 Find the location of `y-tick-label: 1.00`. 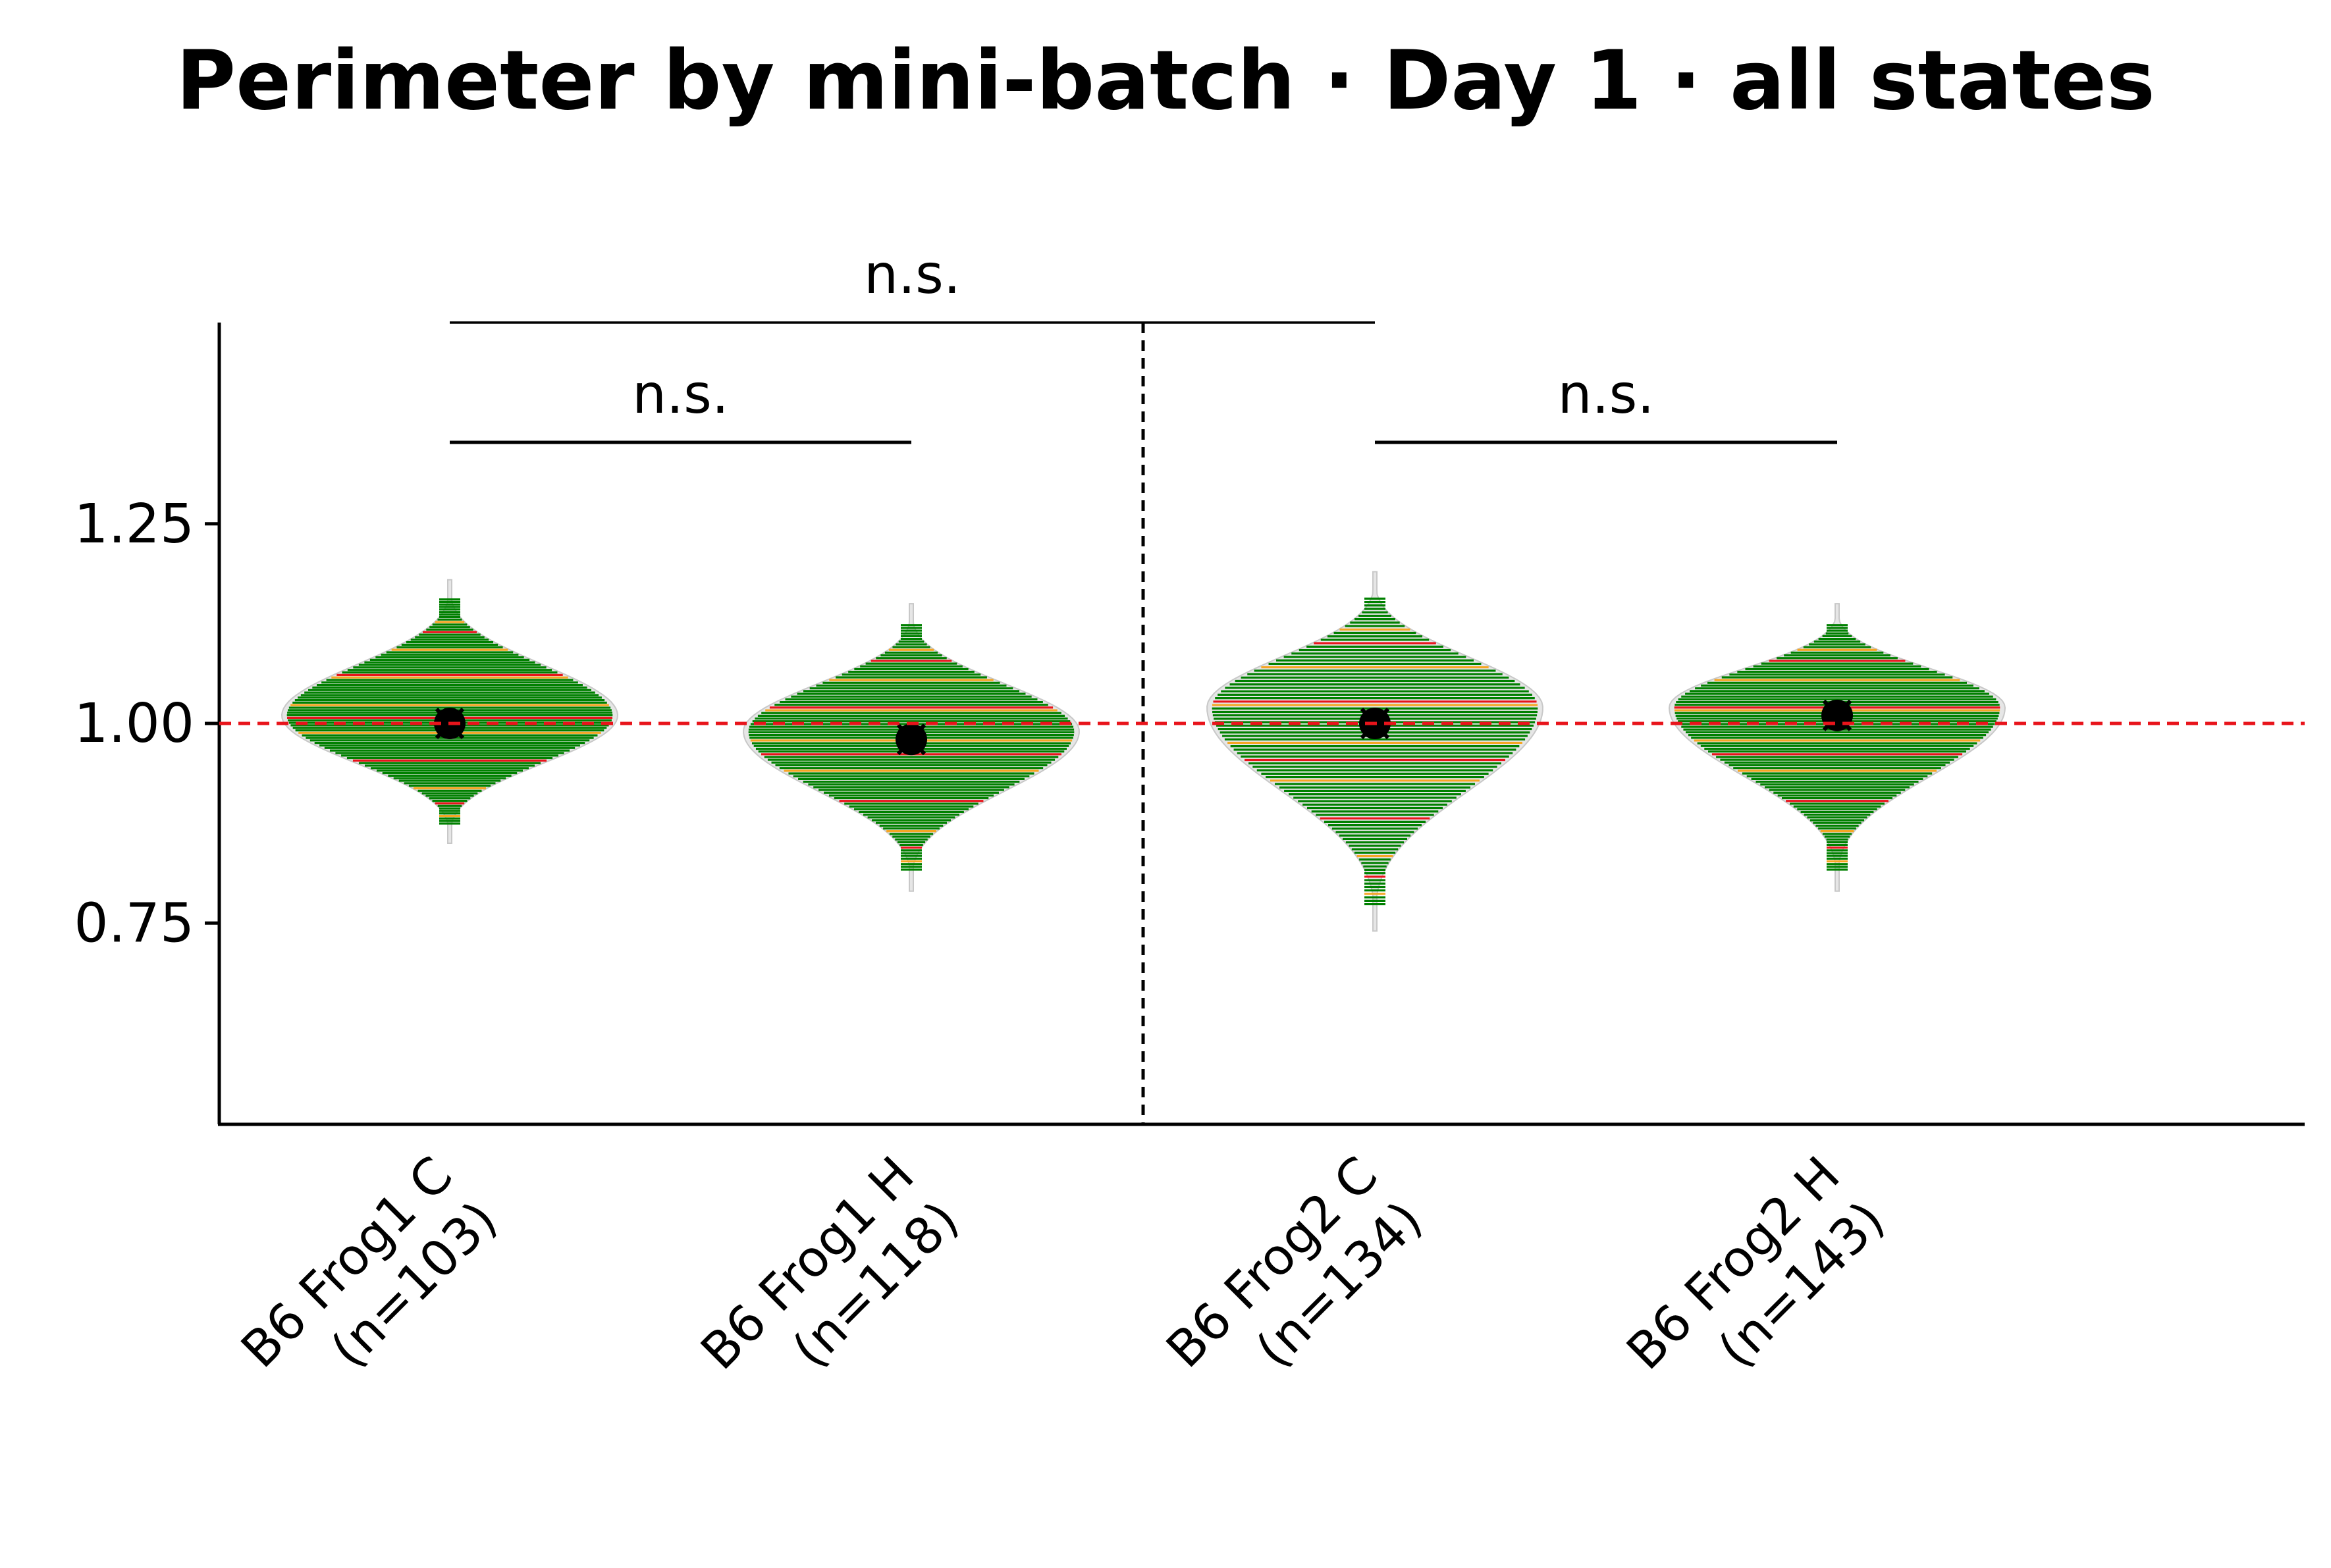

y-tick-label: 1.00 is located at coordinates (134, 724).